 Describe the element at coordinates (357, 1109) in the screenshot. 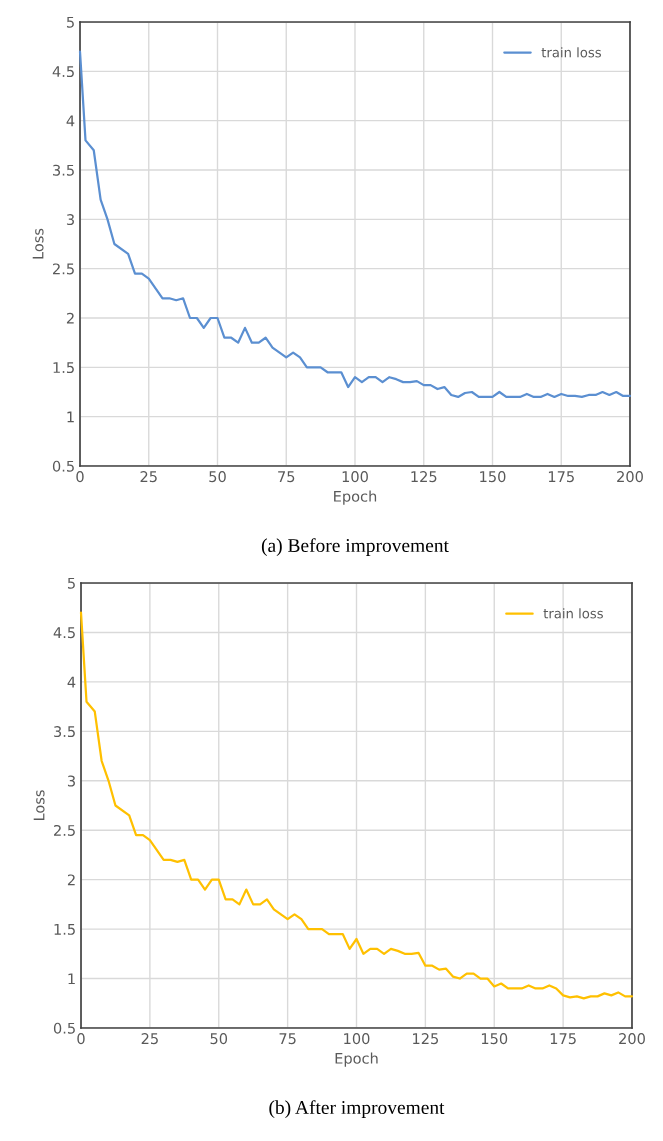

I see `text: (b) After improvement` at that location.